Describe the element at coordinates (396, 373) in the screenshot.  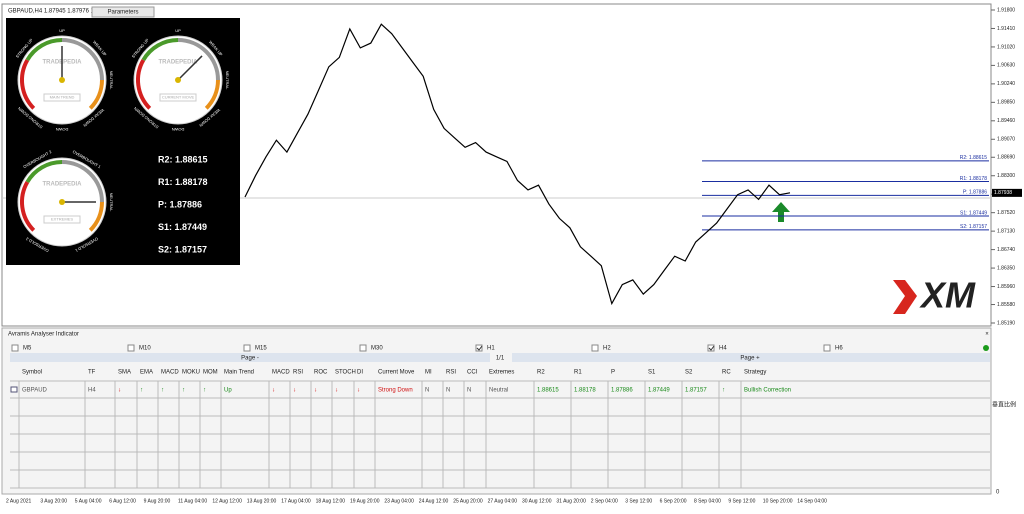
I see `column-header: Current Move` at that location.